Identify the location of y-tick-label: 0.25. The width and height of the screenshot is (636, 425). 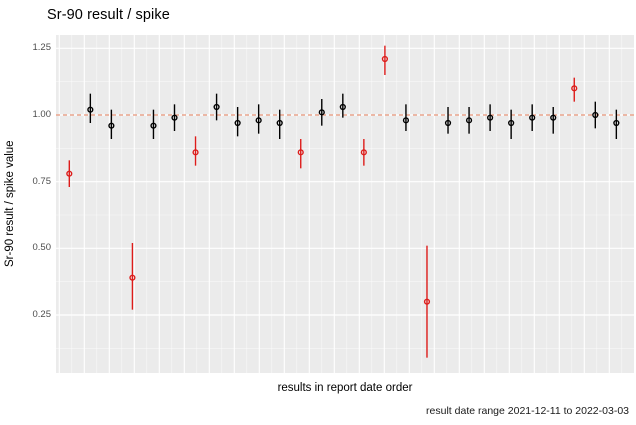
(42, 314).